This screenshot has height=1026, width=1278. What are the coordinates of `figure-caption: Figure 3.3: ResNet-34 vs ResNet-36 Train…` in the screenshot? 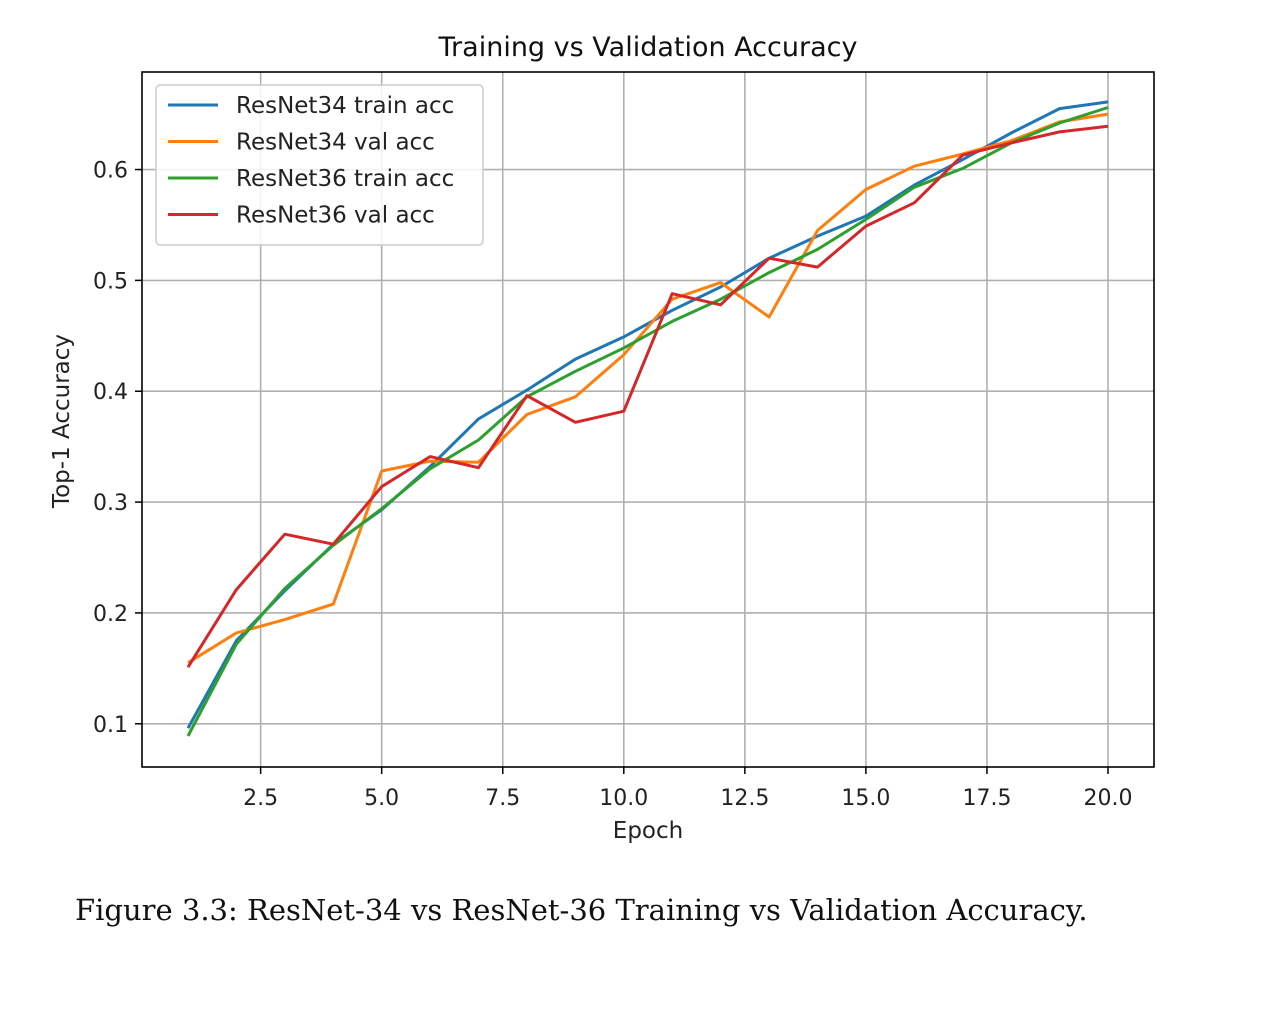 It's located at (581, 910).